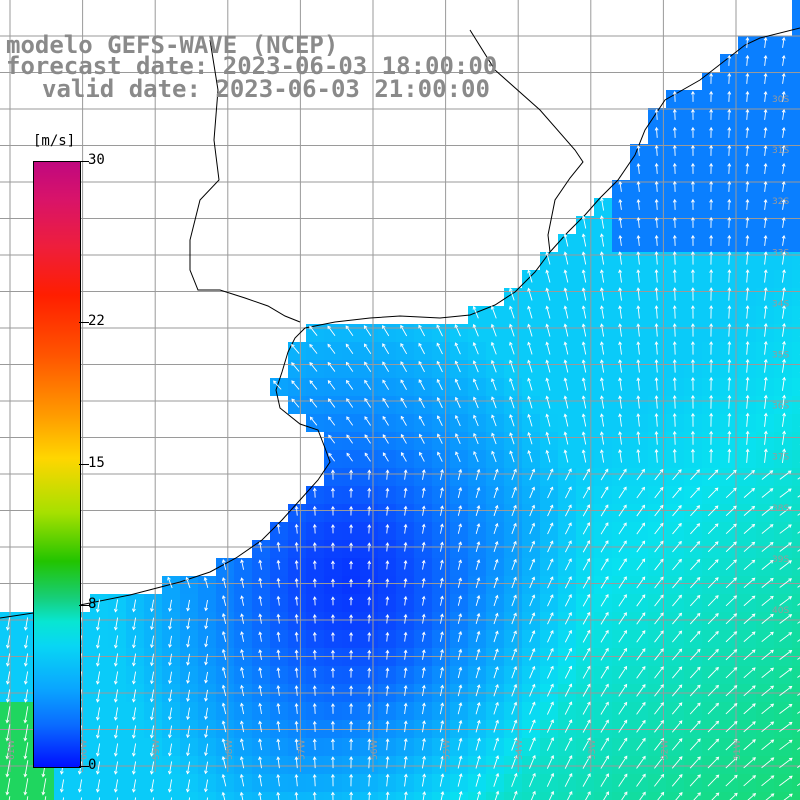 Image resolution: width=800 pixels, height=800 pixels. What do you see at coordinates (780, 407) in the screenshot?
I see `lat-label: 36S` at bounding box center [780, 407].